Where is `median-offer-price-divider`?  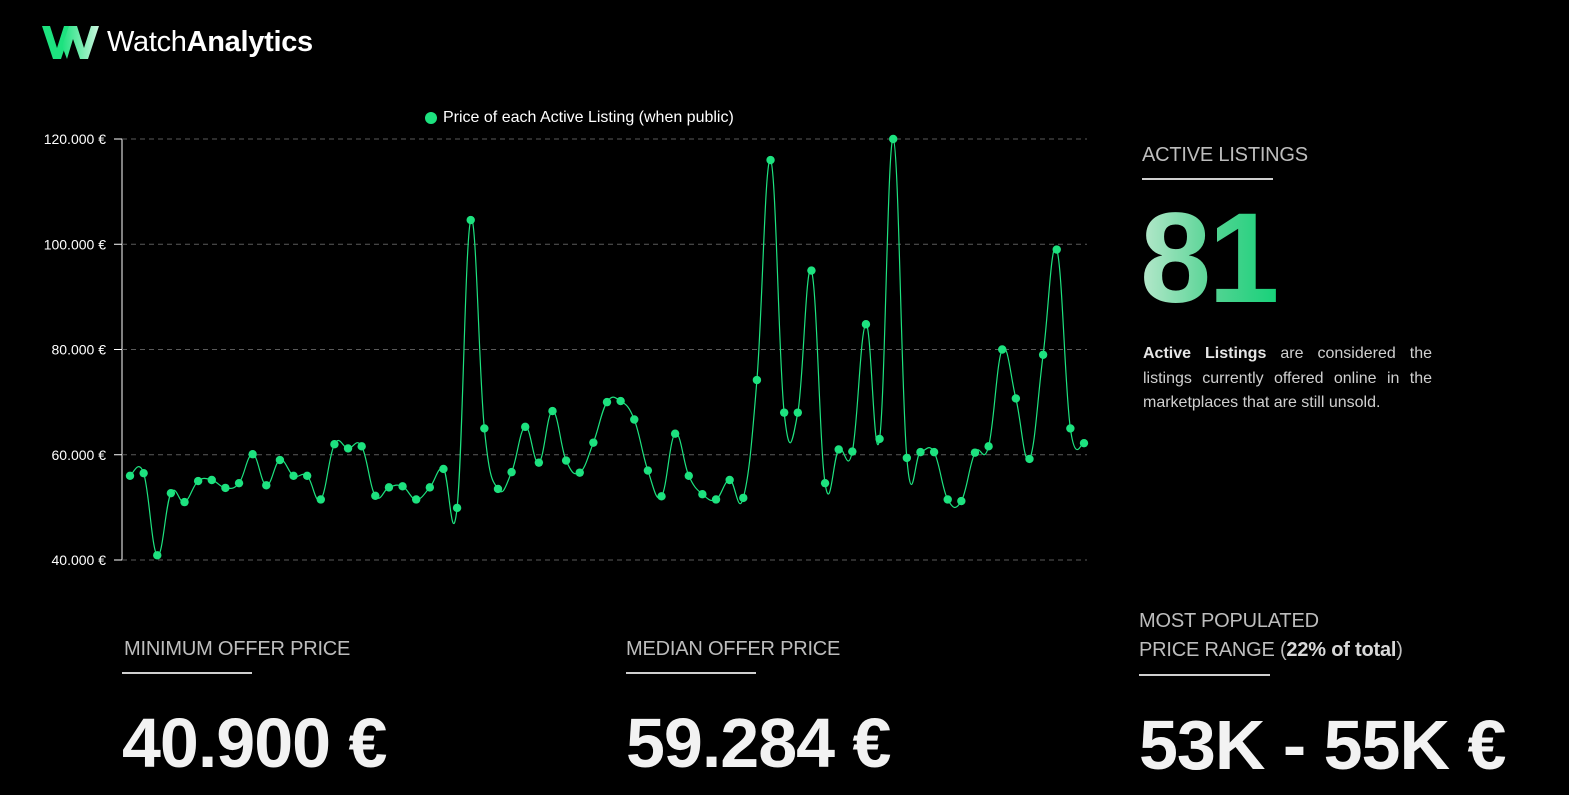
median-offer-price-divider is located at coordinates (691, 673).